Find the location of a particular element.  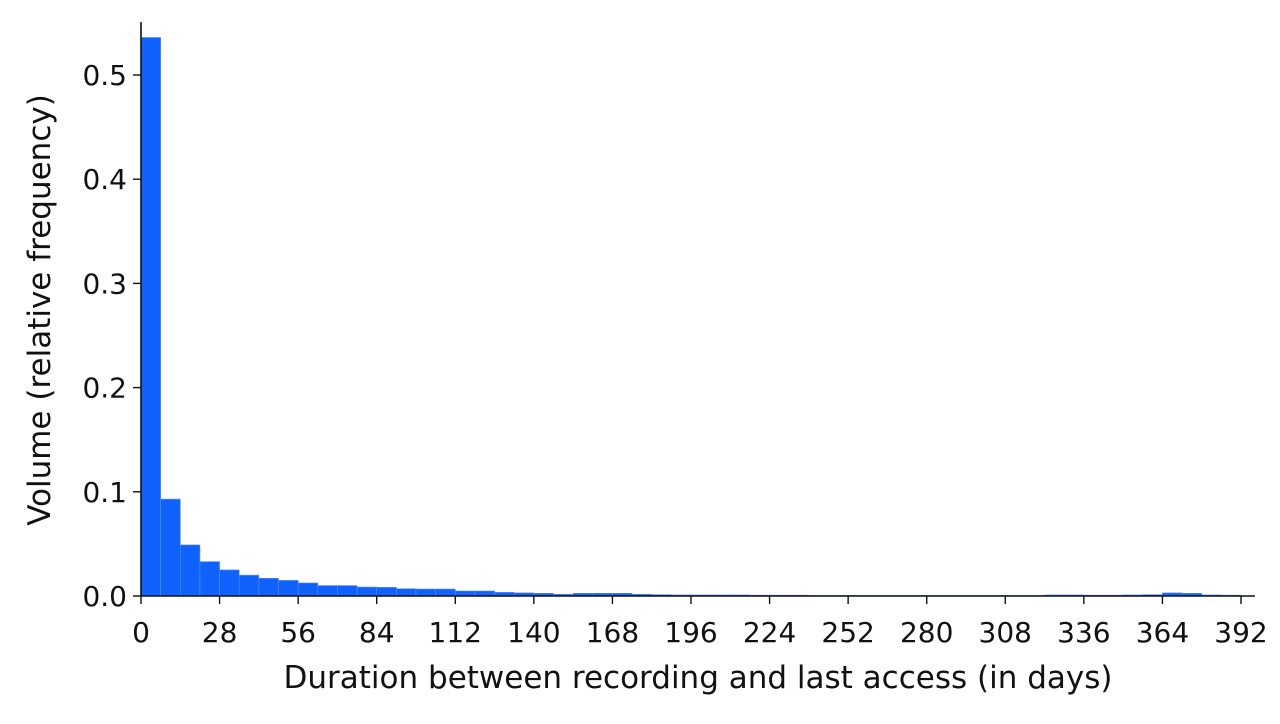

y-tick-label: 0.1 is located at coordinates (104, 492).